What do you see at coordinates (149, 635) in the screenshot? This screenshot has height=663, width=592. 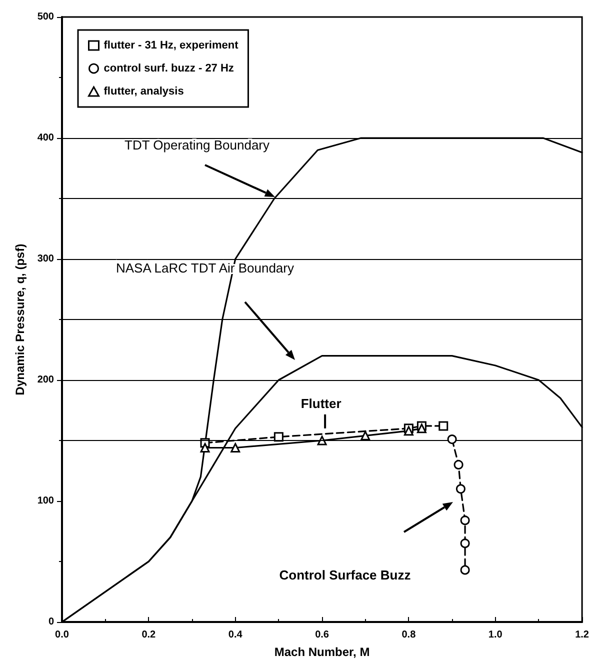 I see `x-tick-label: 0.2` at bounding box center [149, 635].